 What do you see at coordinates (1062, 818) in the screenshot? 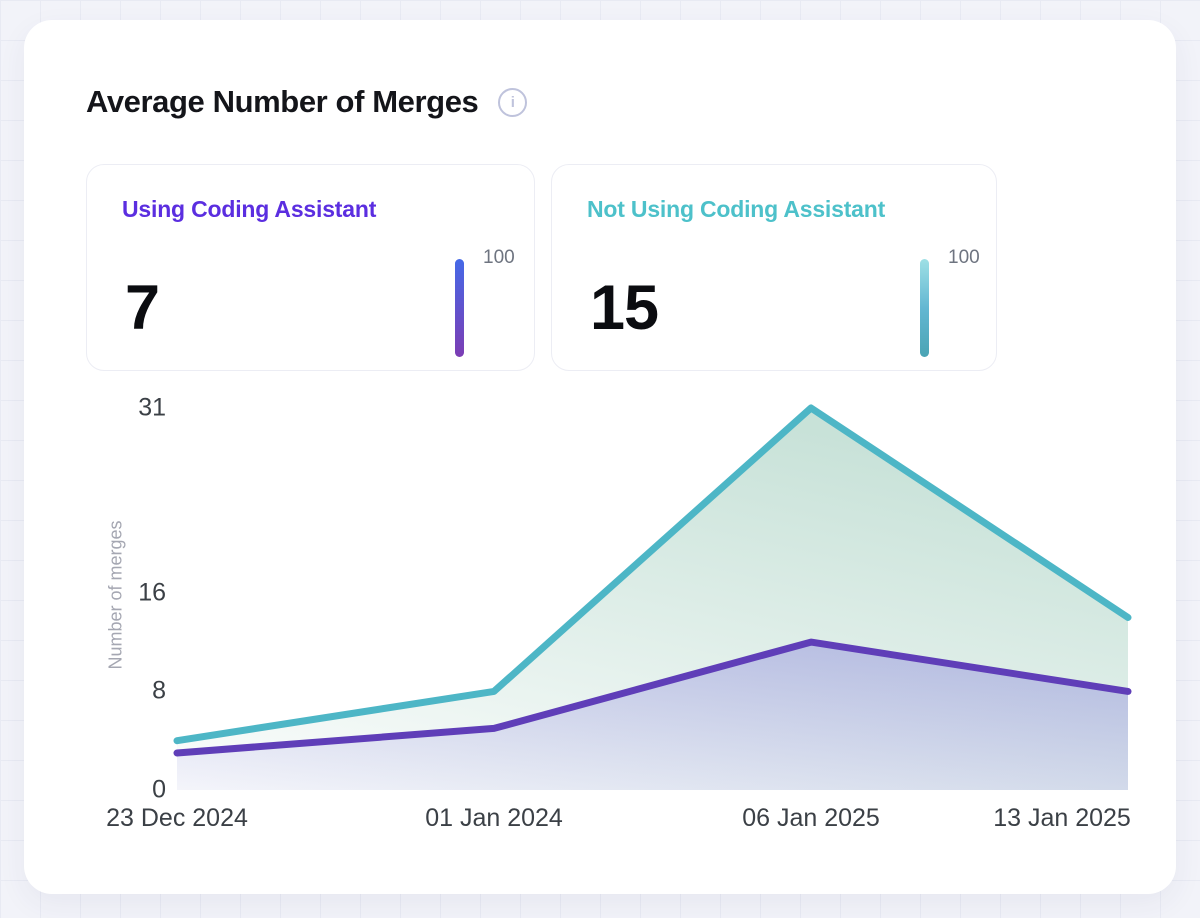
I see `x-axis-label: 13 Jan 2025` at bounding box center [1062, 818].